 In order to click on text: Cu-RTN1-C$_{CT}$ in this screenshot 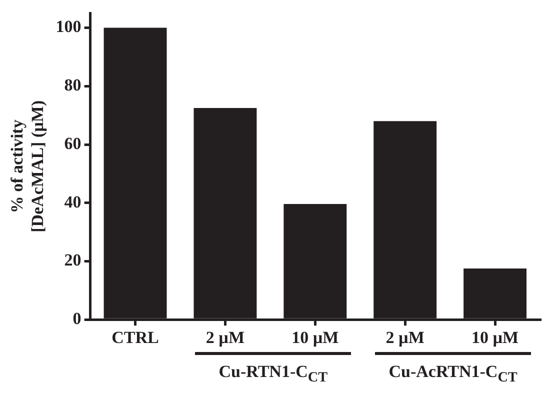, I will do `click(273, 374)`.